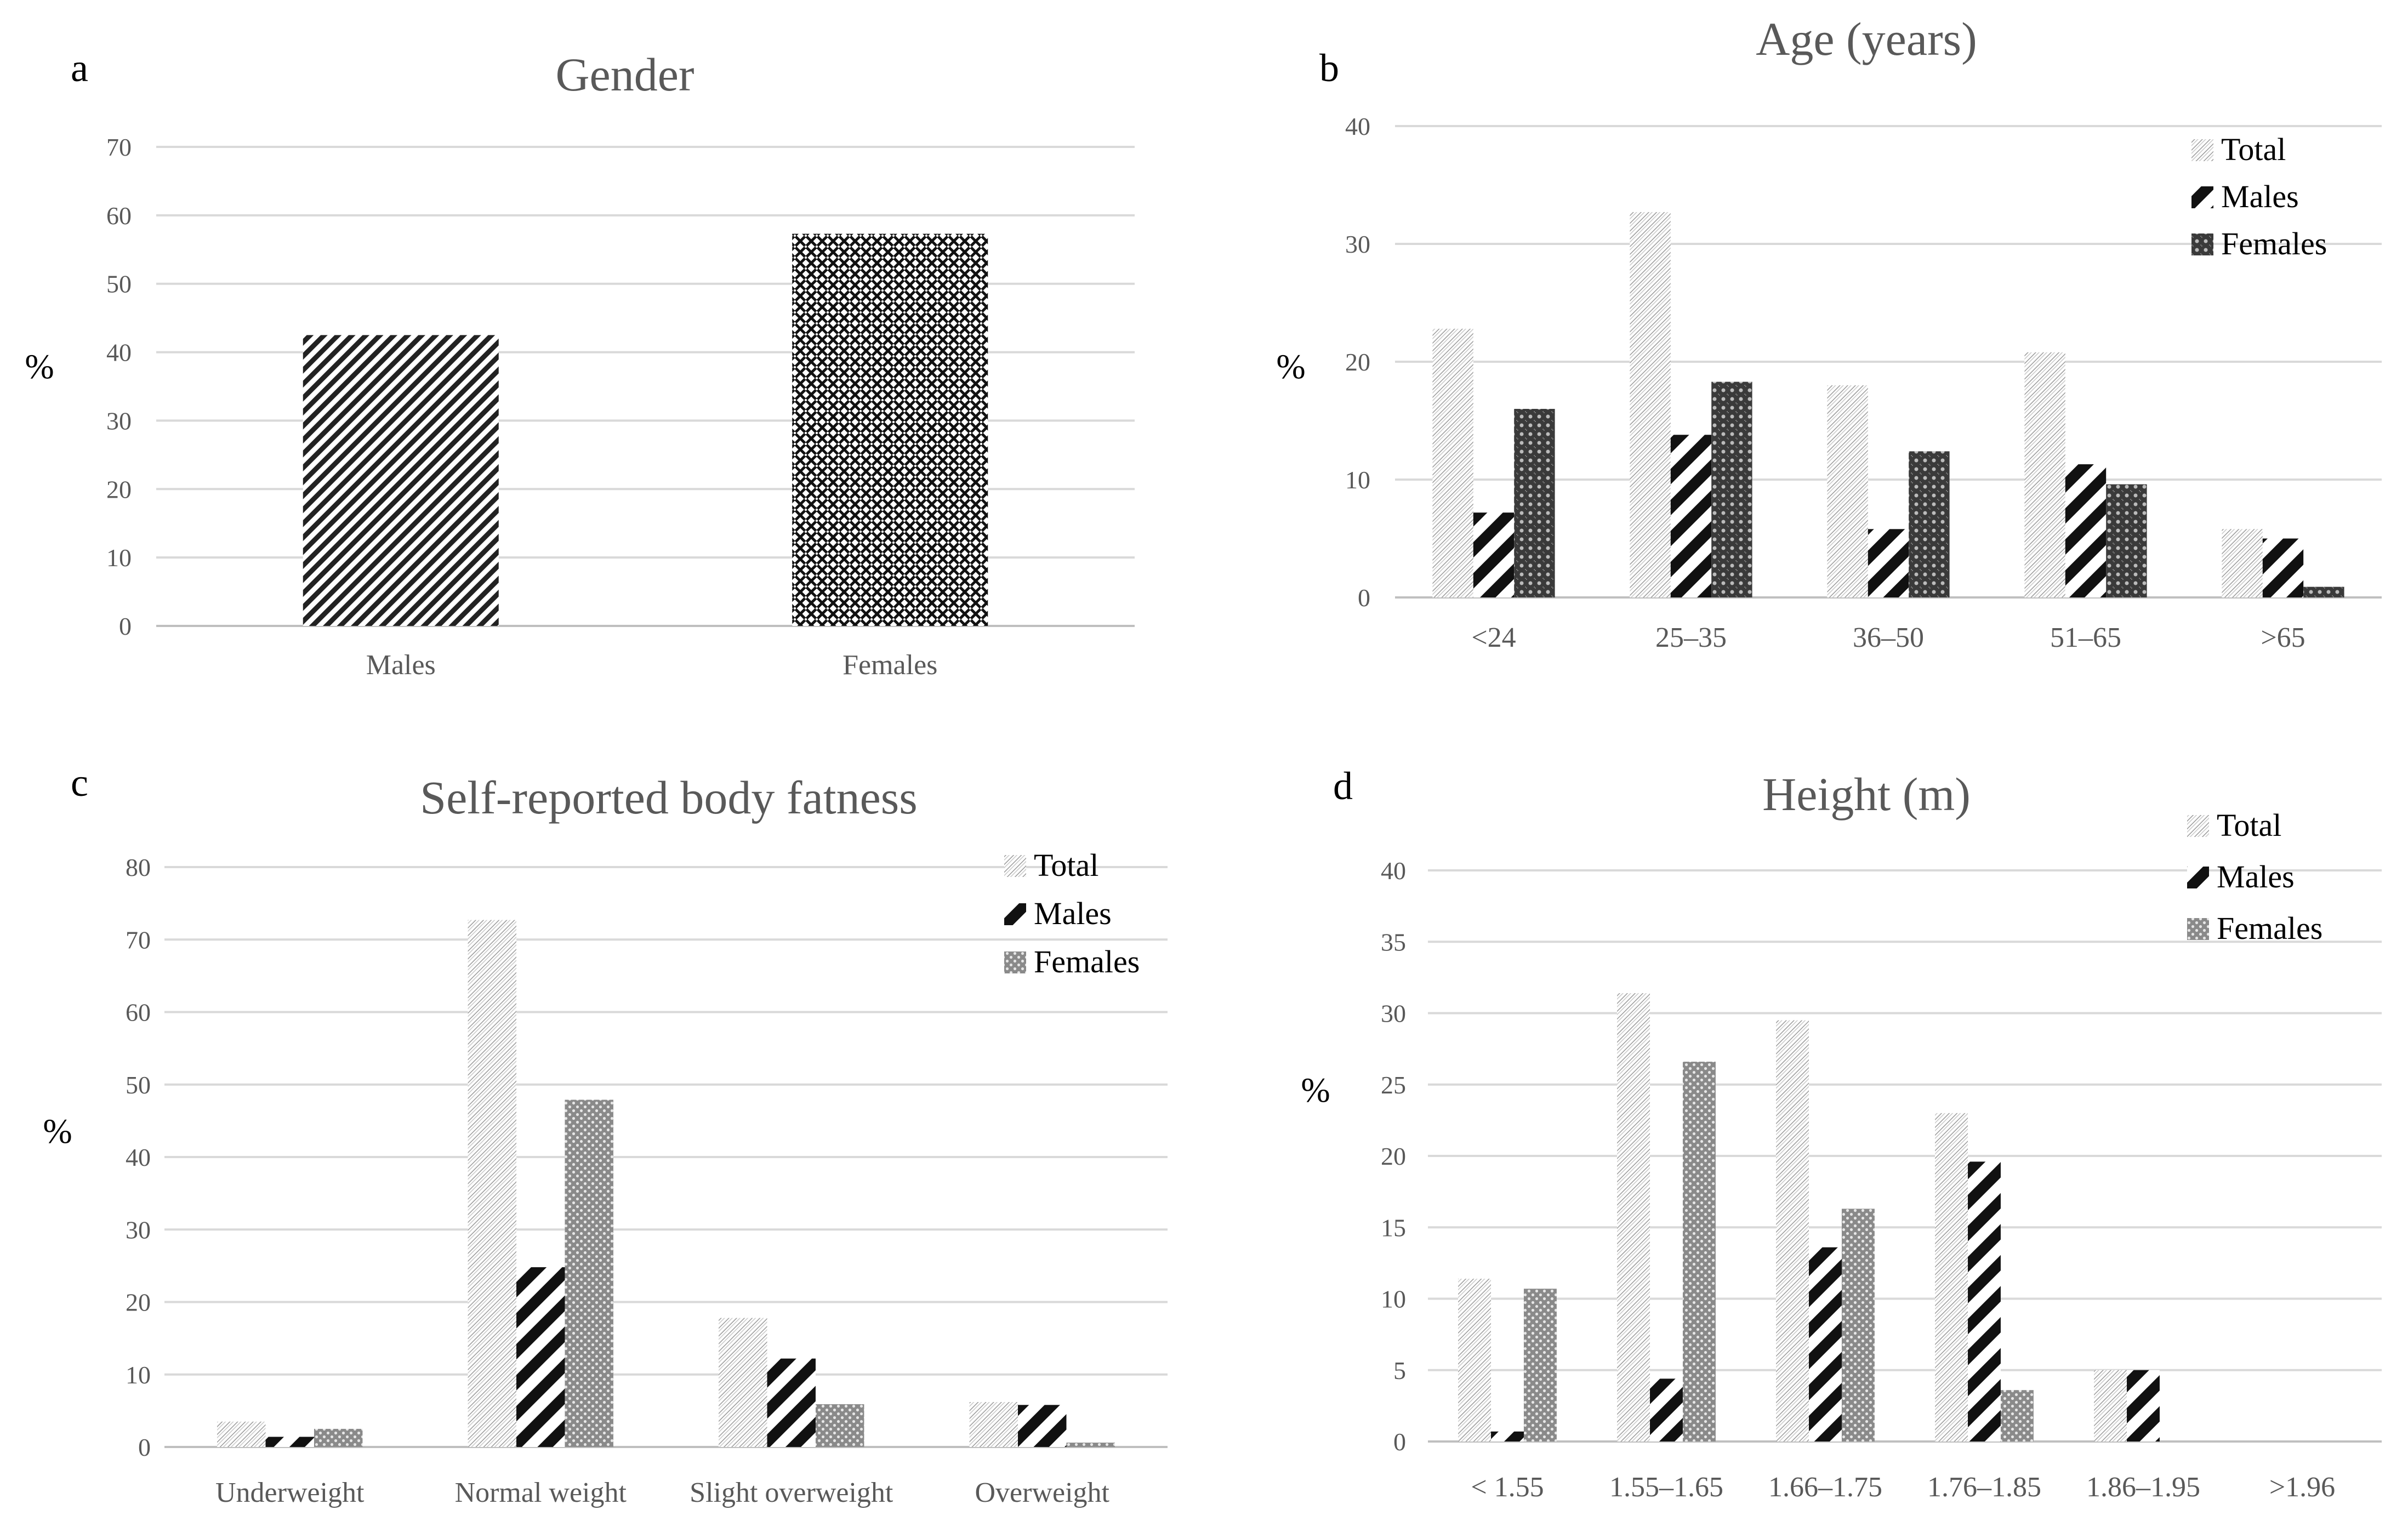 The image size is (2408, 1527). I want to click on x-tick-label: <24, so click(1494, 637).